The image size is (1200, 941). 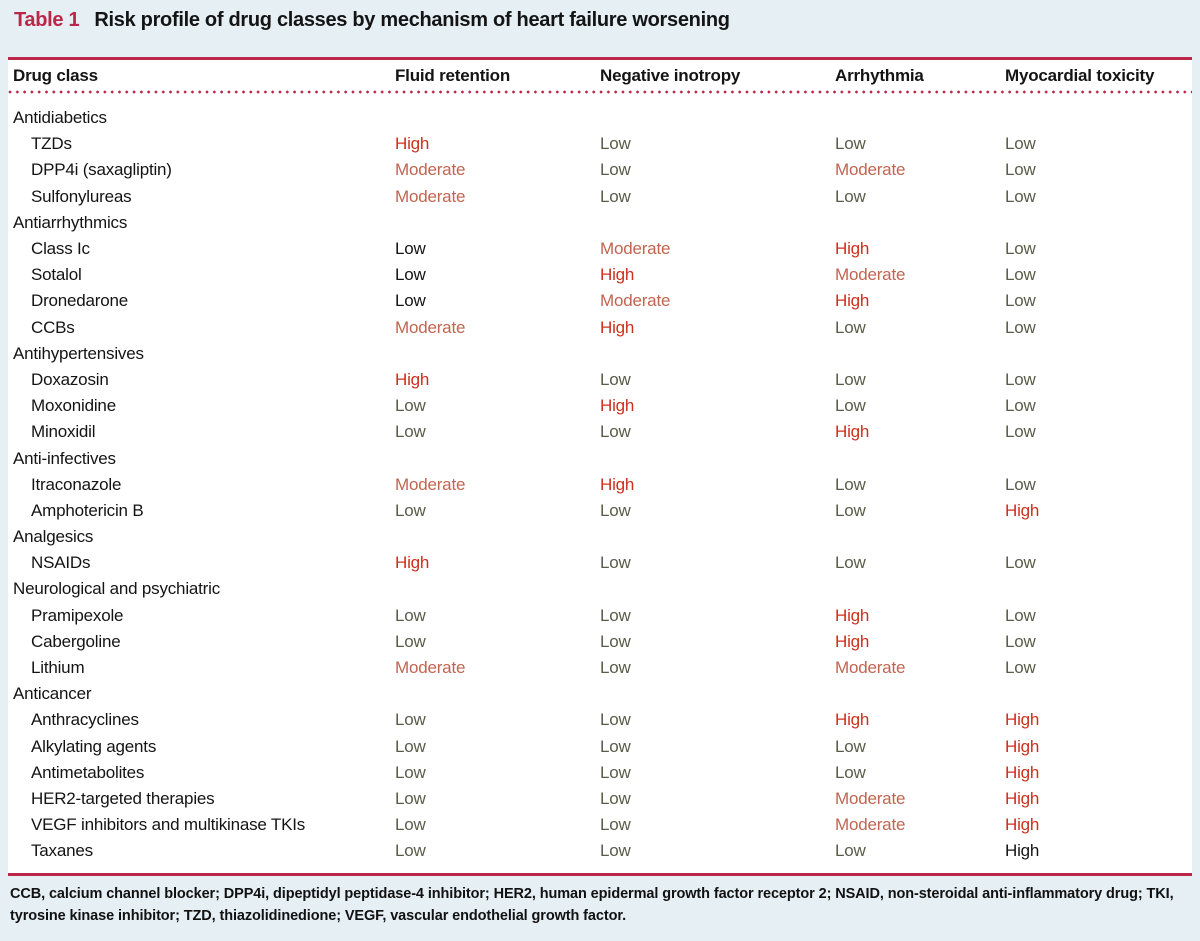 I want to click on table-row-doxazosin: Doxazosin High Low Low Low, so click(x=600, y=380).